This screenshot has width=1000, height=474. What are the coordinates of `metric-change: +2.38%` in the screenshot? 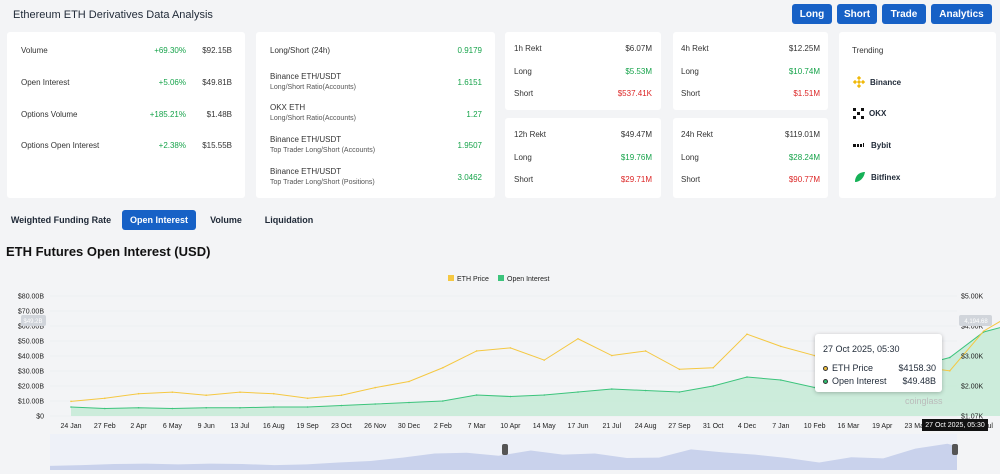 It's located at (172, 145).